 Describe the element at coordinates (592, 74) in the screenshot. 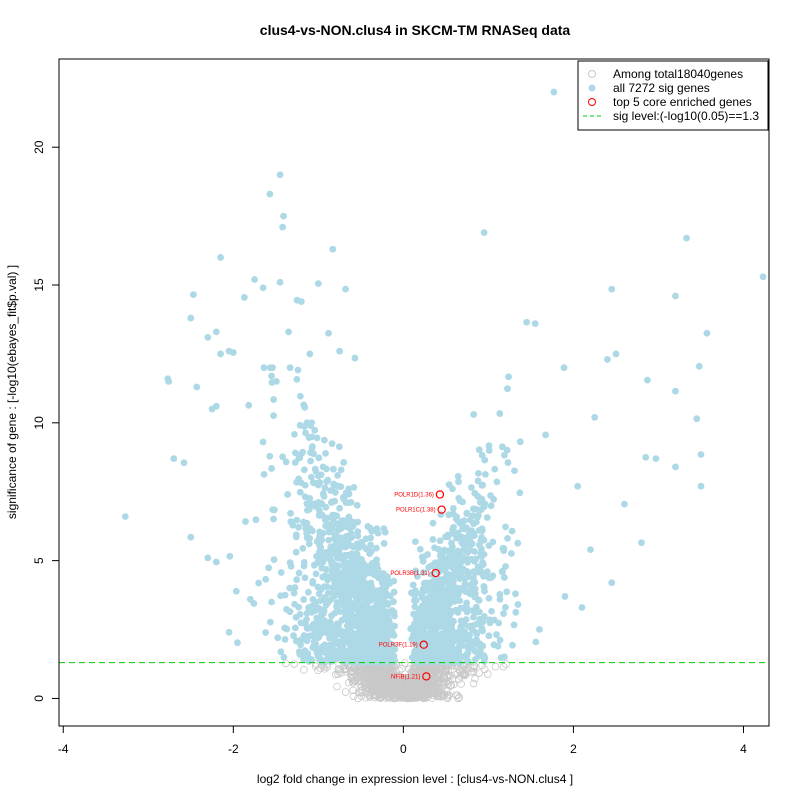

I see `legend-all-genes-marker` at that location.